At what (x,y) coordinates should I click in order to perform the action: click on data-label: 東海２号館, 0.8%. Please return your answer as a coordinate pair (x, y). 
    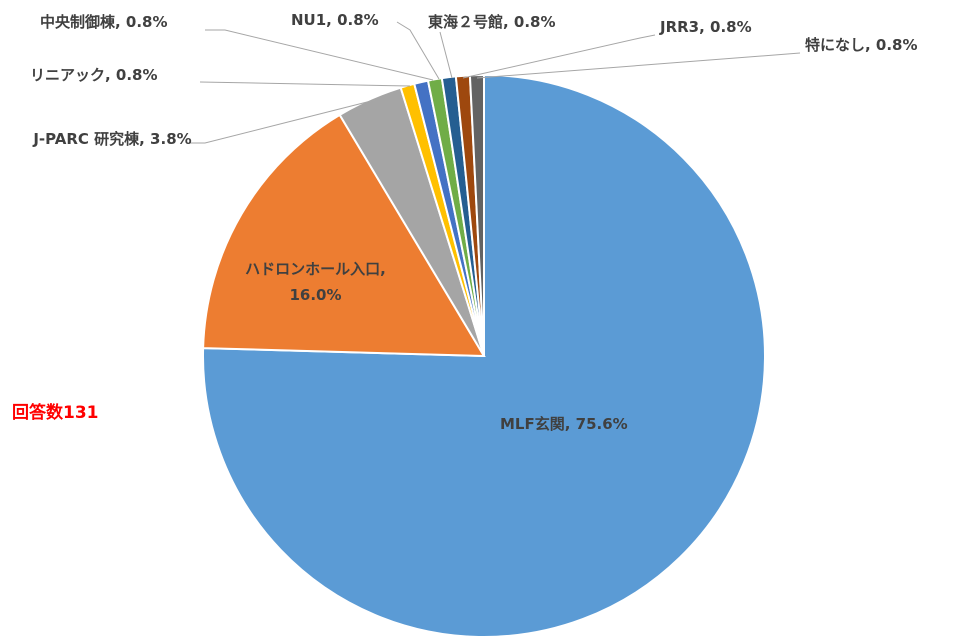
    Looking at the image, I should click on (492, 22).